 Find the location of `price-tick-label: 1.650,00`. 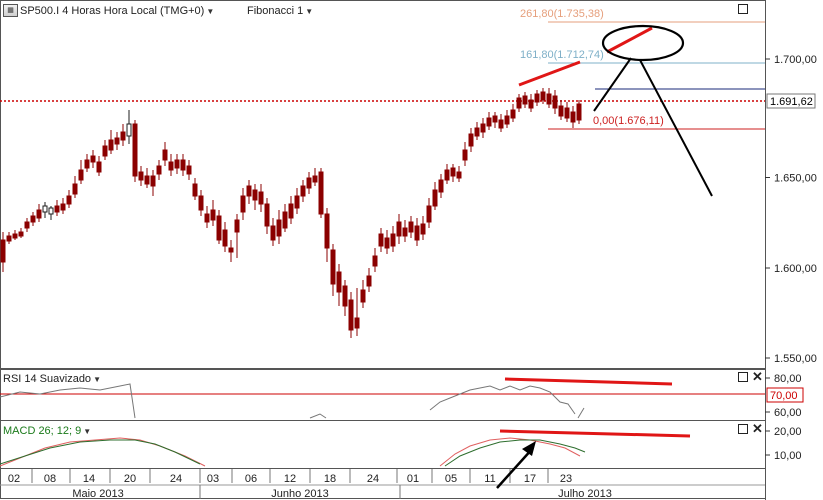

price-tick-label: 1.650,00 is located at coordinates (795, 179).